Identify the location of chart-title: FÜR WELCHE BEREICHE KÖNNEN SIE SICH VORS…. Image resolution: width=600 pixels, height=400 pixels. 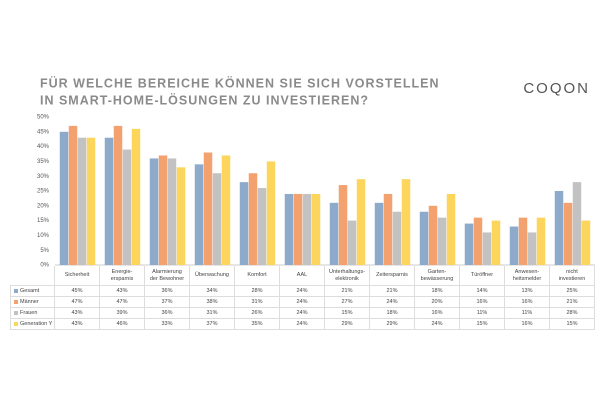
(240, 82).